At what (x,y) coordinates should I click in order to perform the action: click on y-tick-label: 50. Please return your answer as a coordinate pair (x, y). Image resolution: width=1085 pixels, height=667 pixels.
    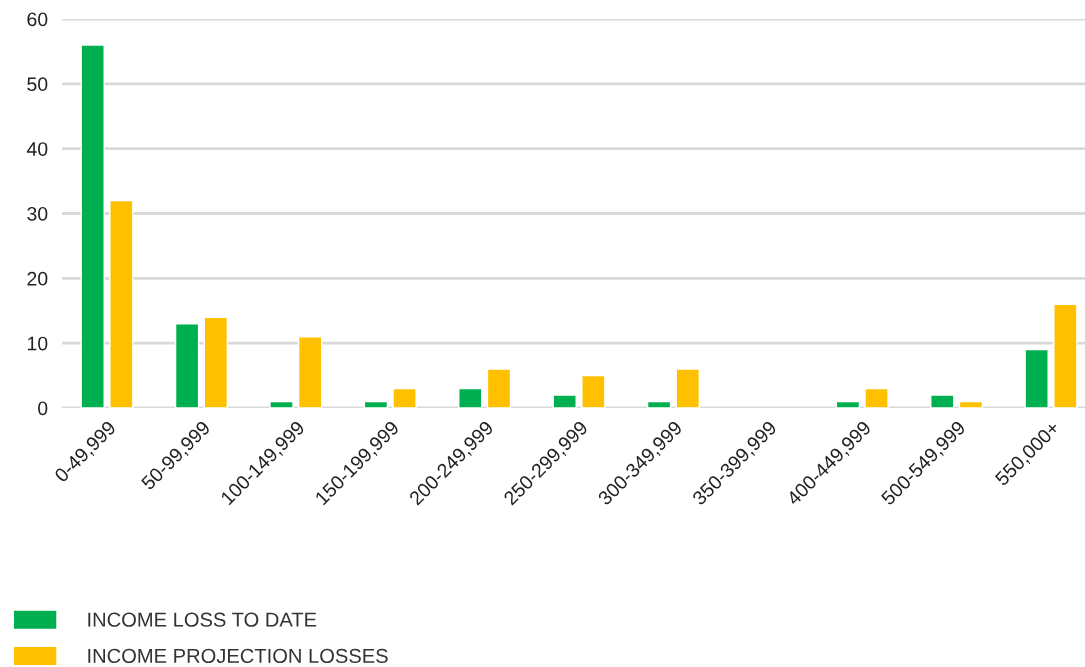
    Looking at the image, I should click on (37, 84).